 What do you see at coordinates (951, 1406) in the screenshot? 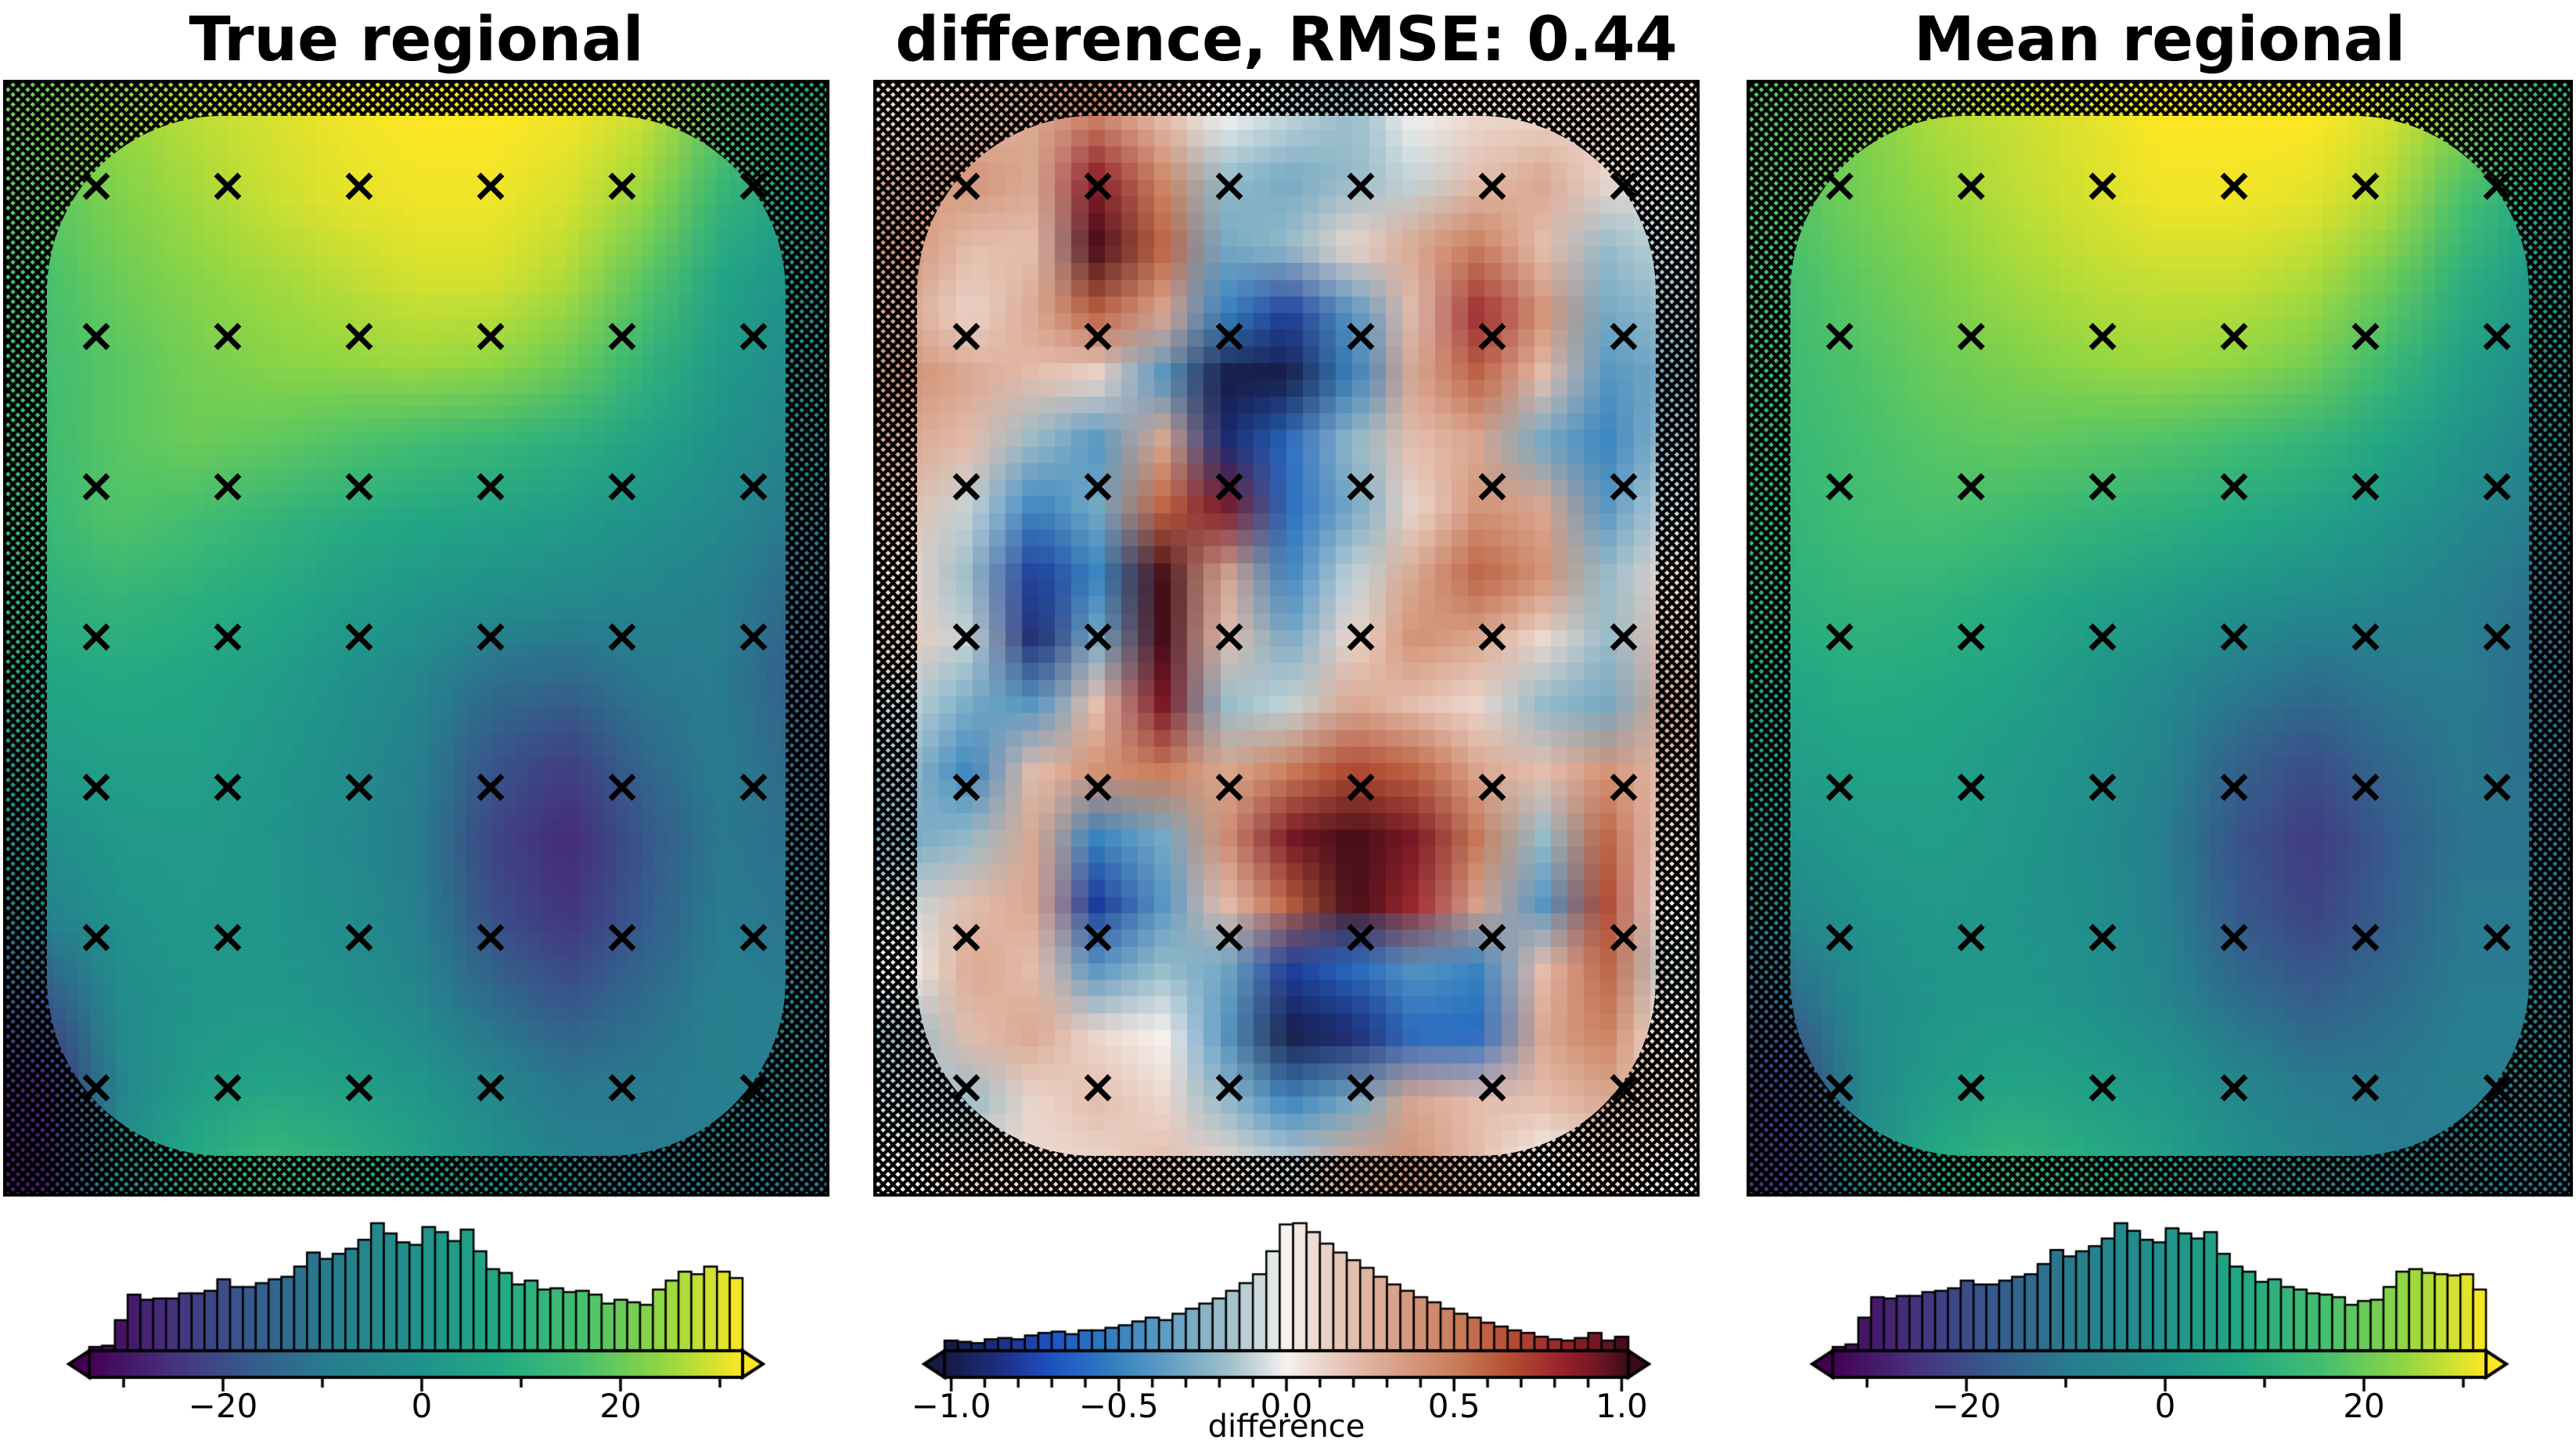
I see `colorbar-tick-label: −1.0` at bounding box center [951, 1406].